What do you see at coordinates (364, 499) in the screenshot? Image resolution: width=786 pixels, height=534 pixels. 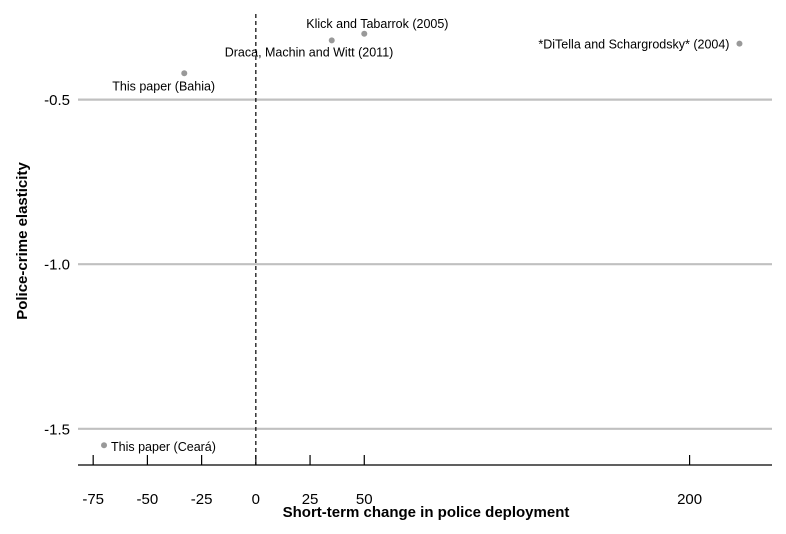 I see `x-tick-label: 50` at bounding box center [364, 499].